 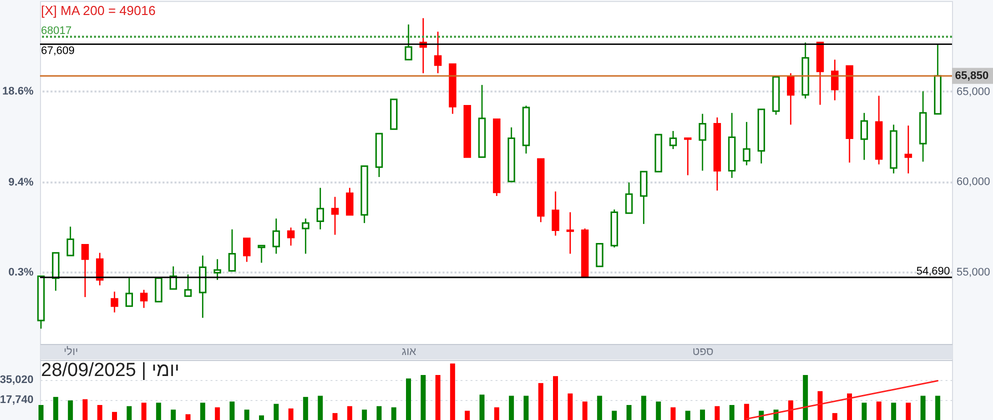 What do you see at coordinates (56, 30) in the screenshot?
I see `ref-line-label: 68017` at bounding box center [56, 30].